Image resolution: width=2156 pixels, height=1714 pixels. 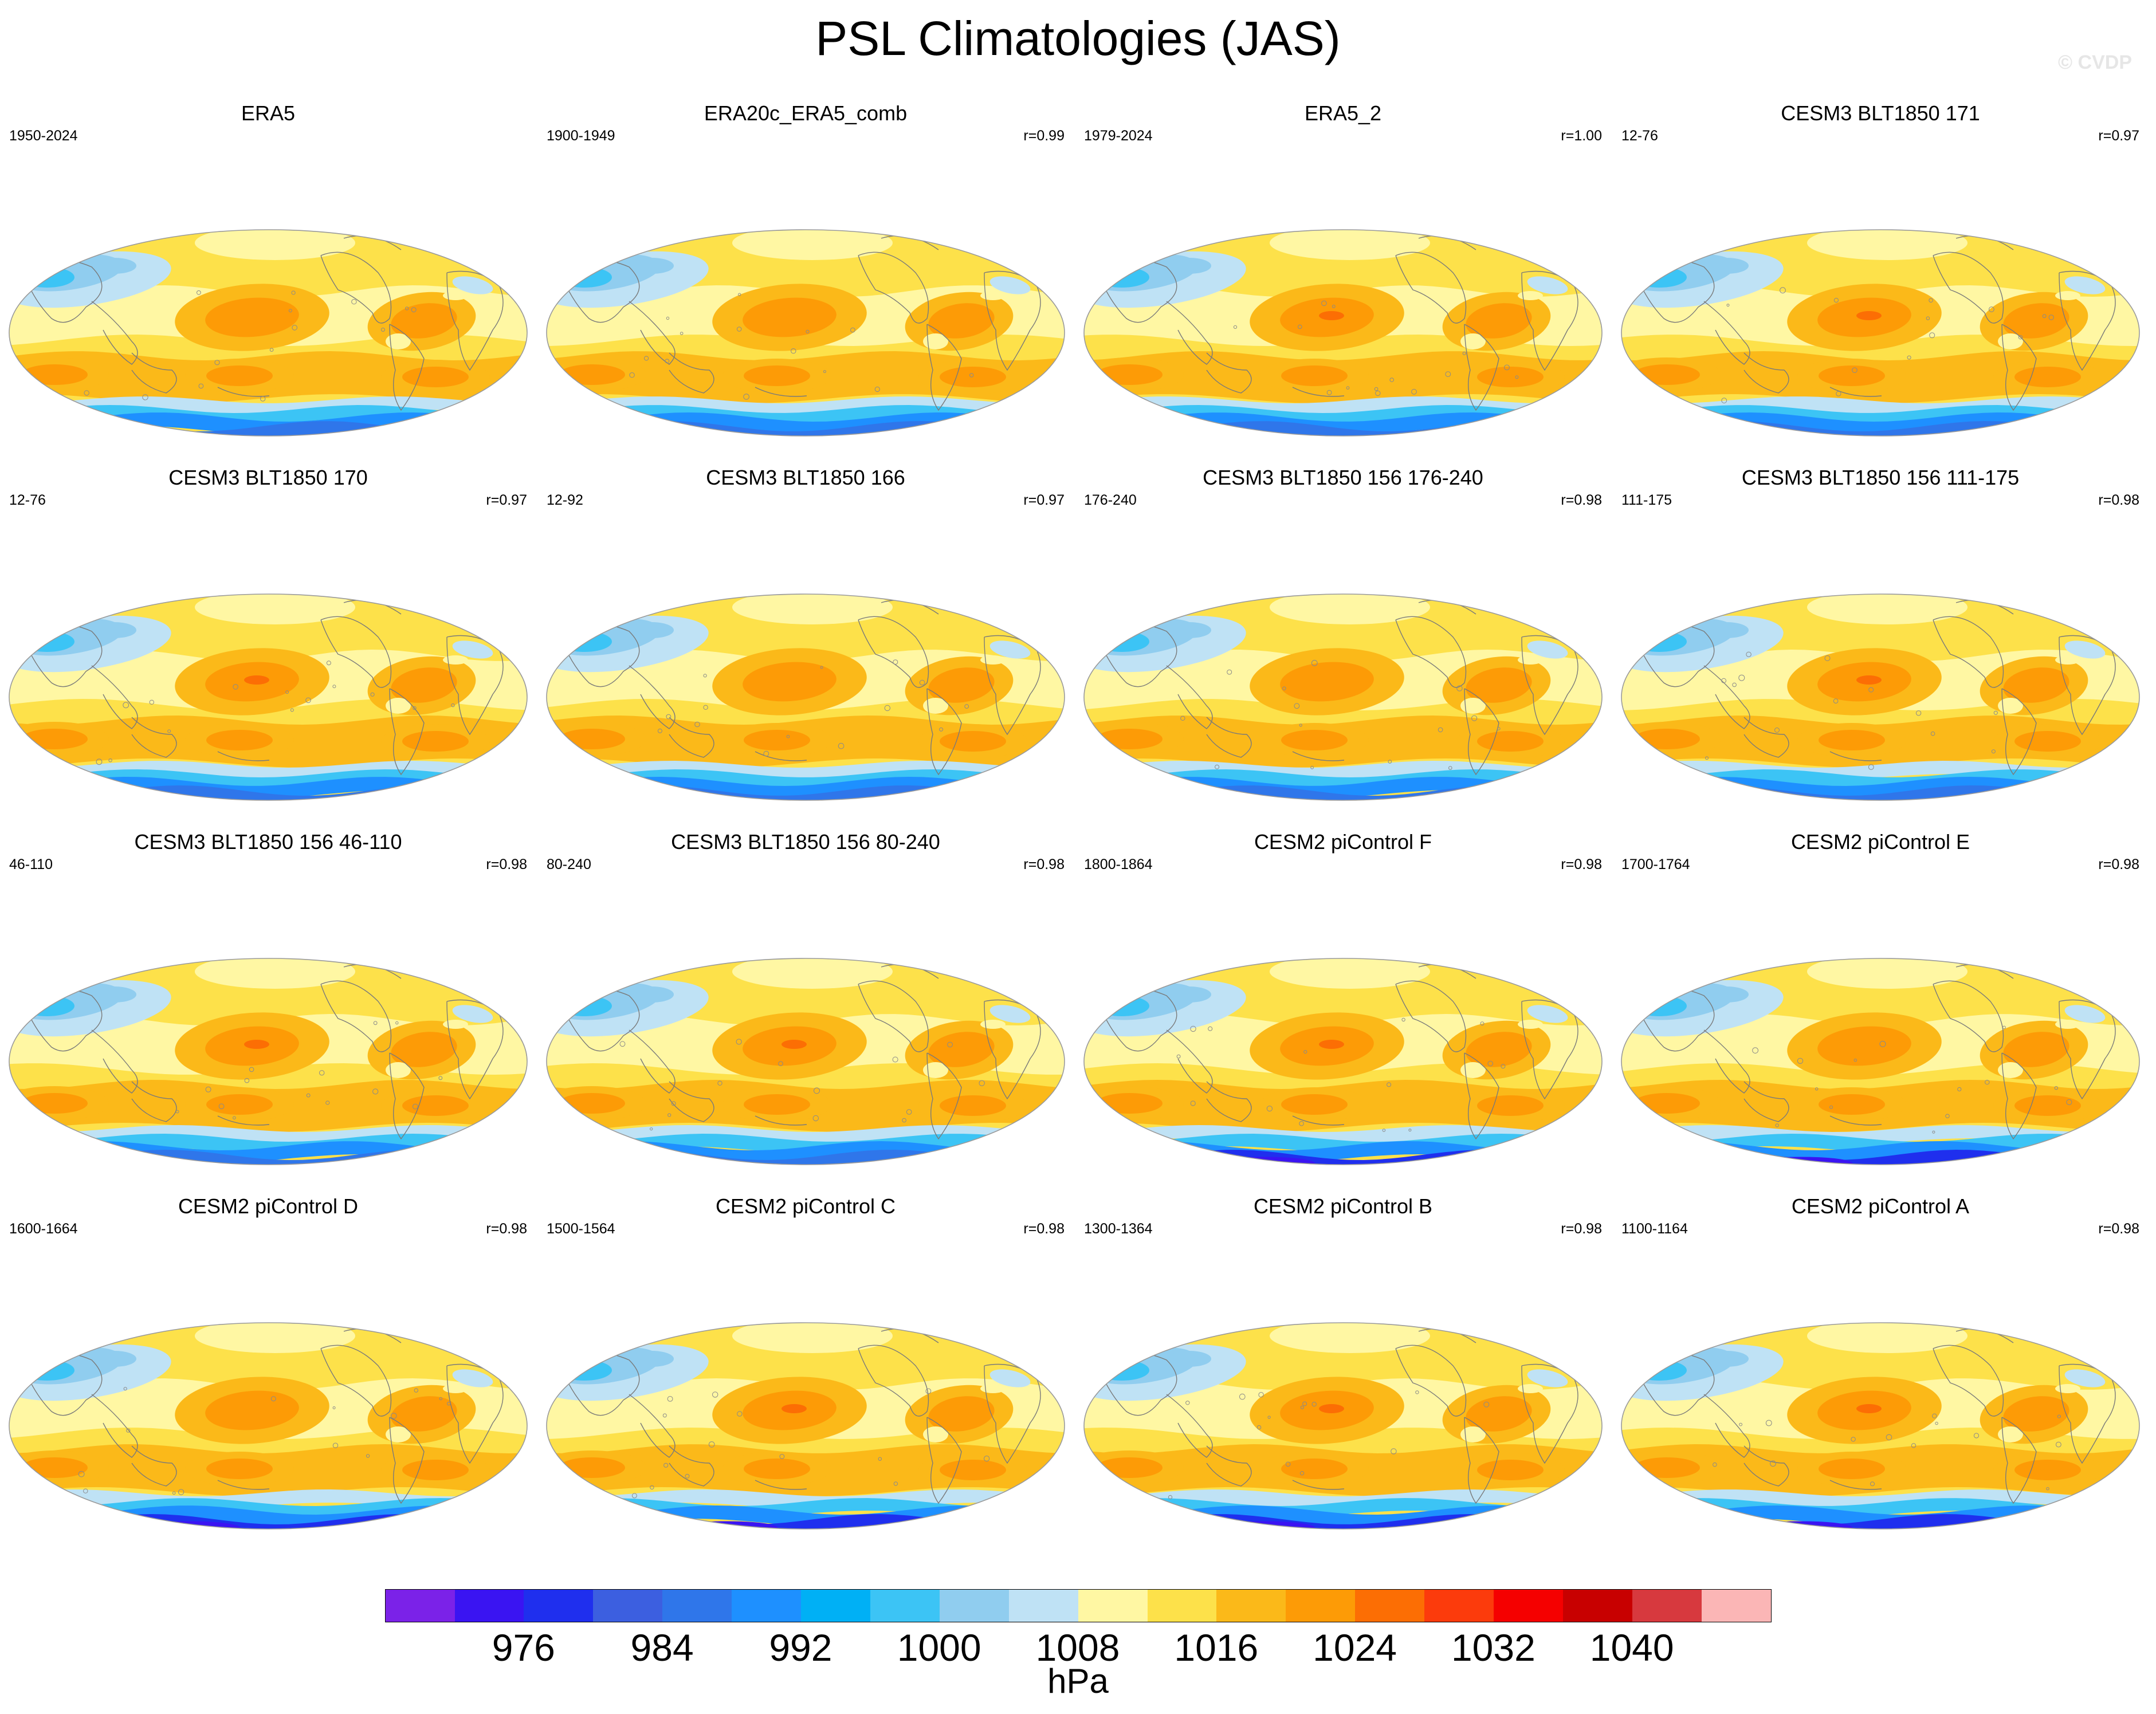 I want to click on map-panel: CESM2 piControl E 1700-1764 r=0.98, so click(x=1880, y=1013).